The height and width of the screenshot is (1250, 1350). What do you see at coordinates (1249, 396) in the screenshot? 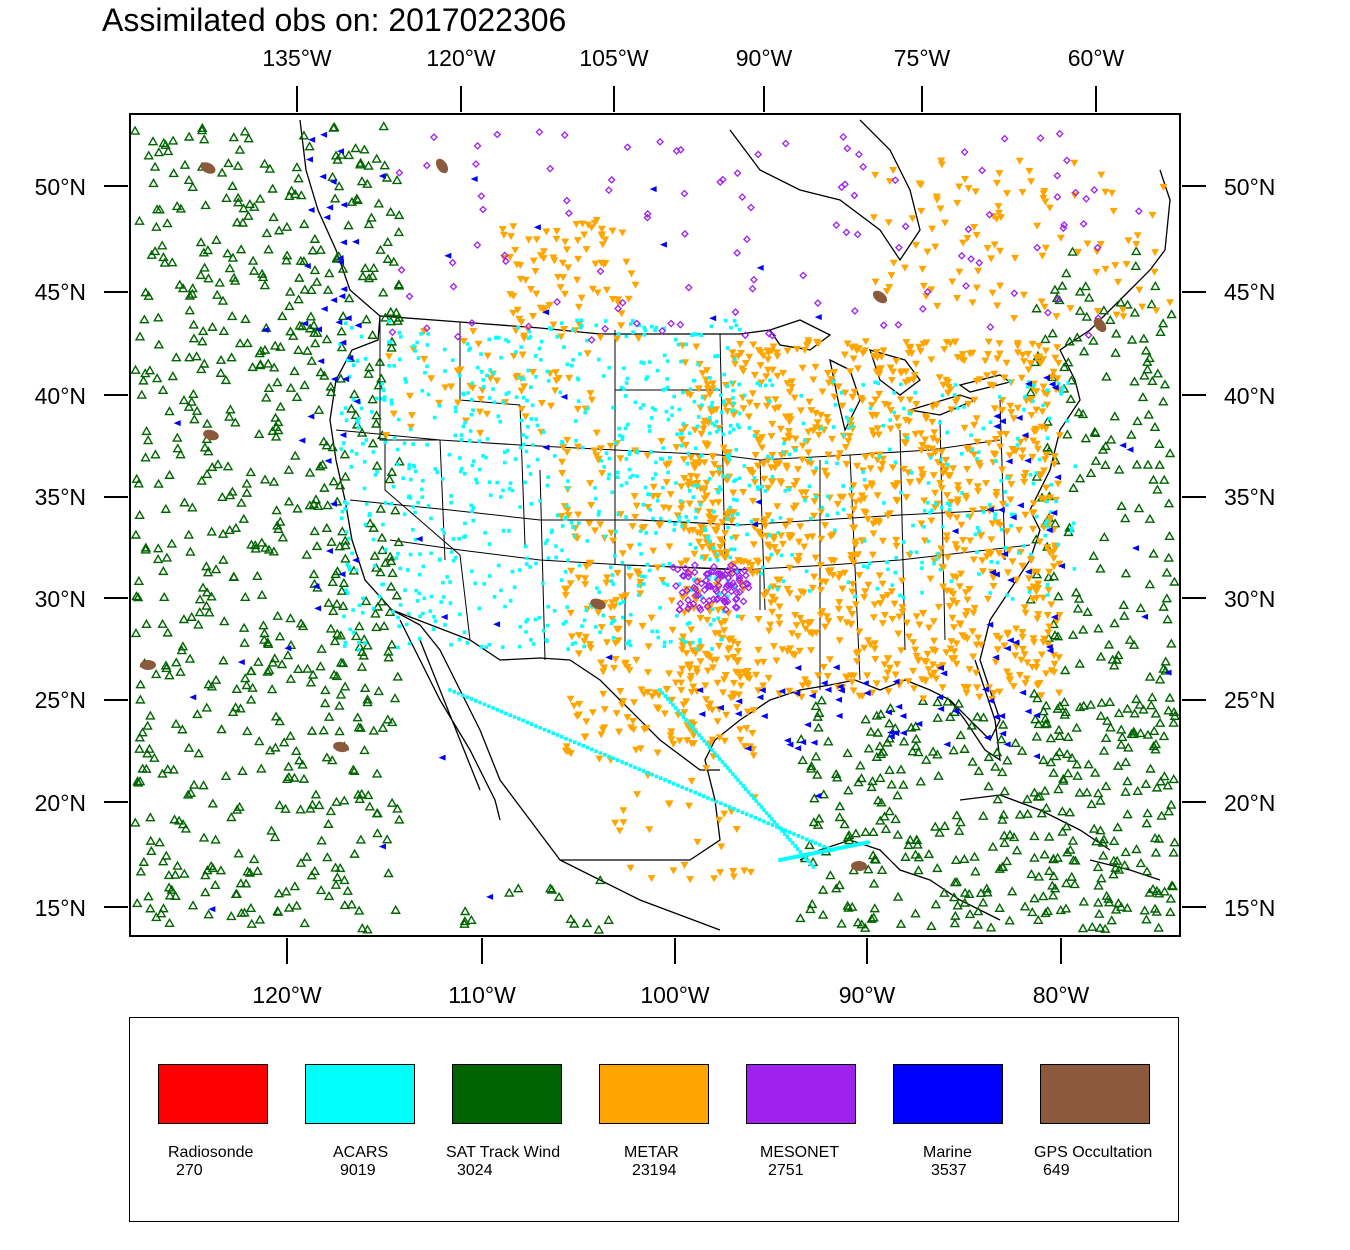
I see `lat-label-right: 40°N` at bounding box center [1249, 396].